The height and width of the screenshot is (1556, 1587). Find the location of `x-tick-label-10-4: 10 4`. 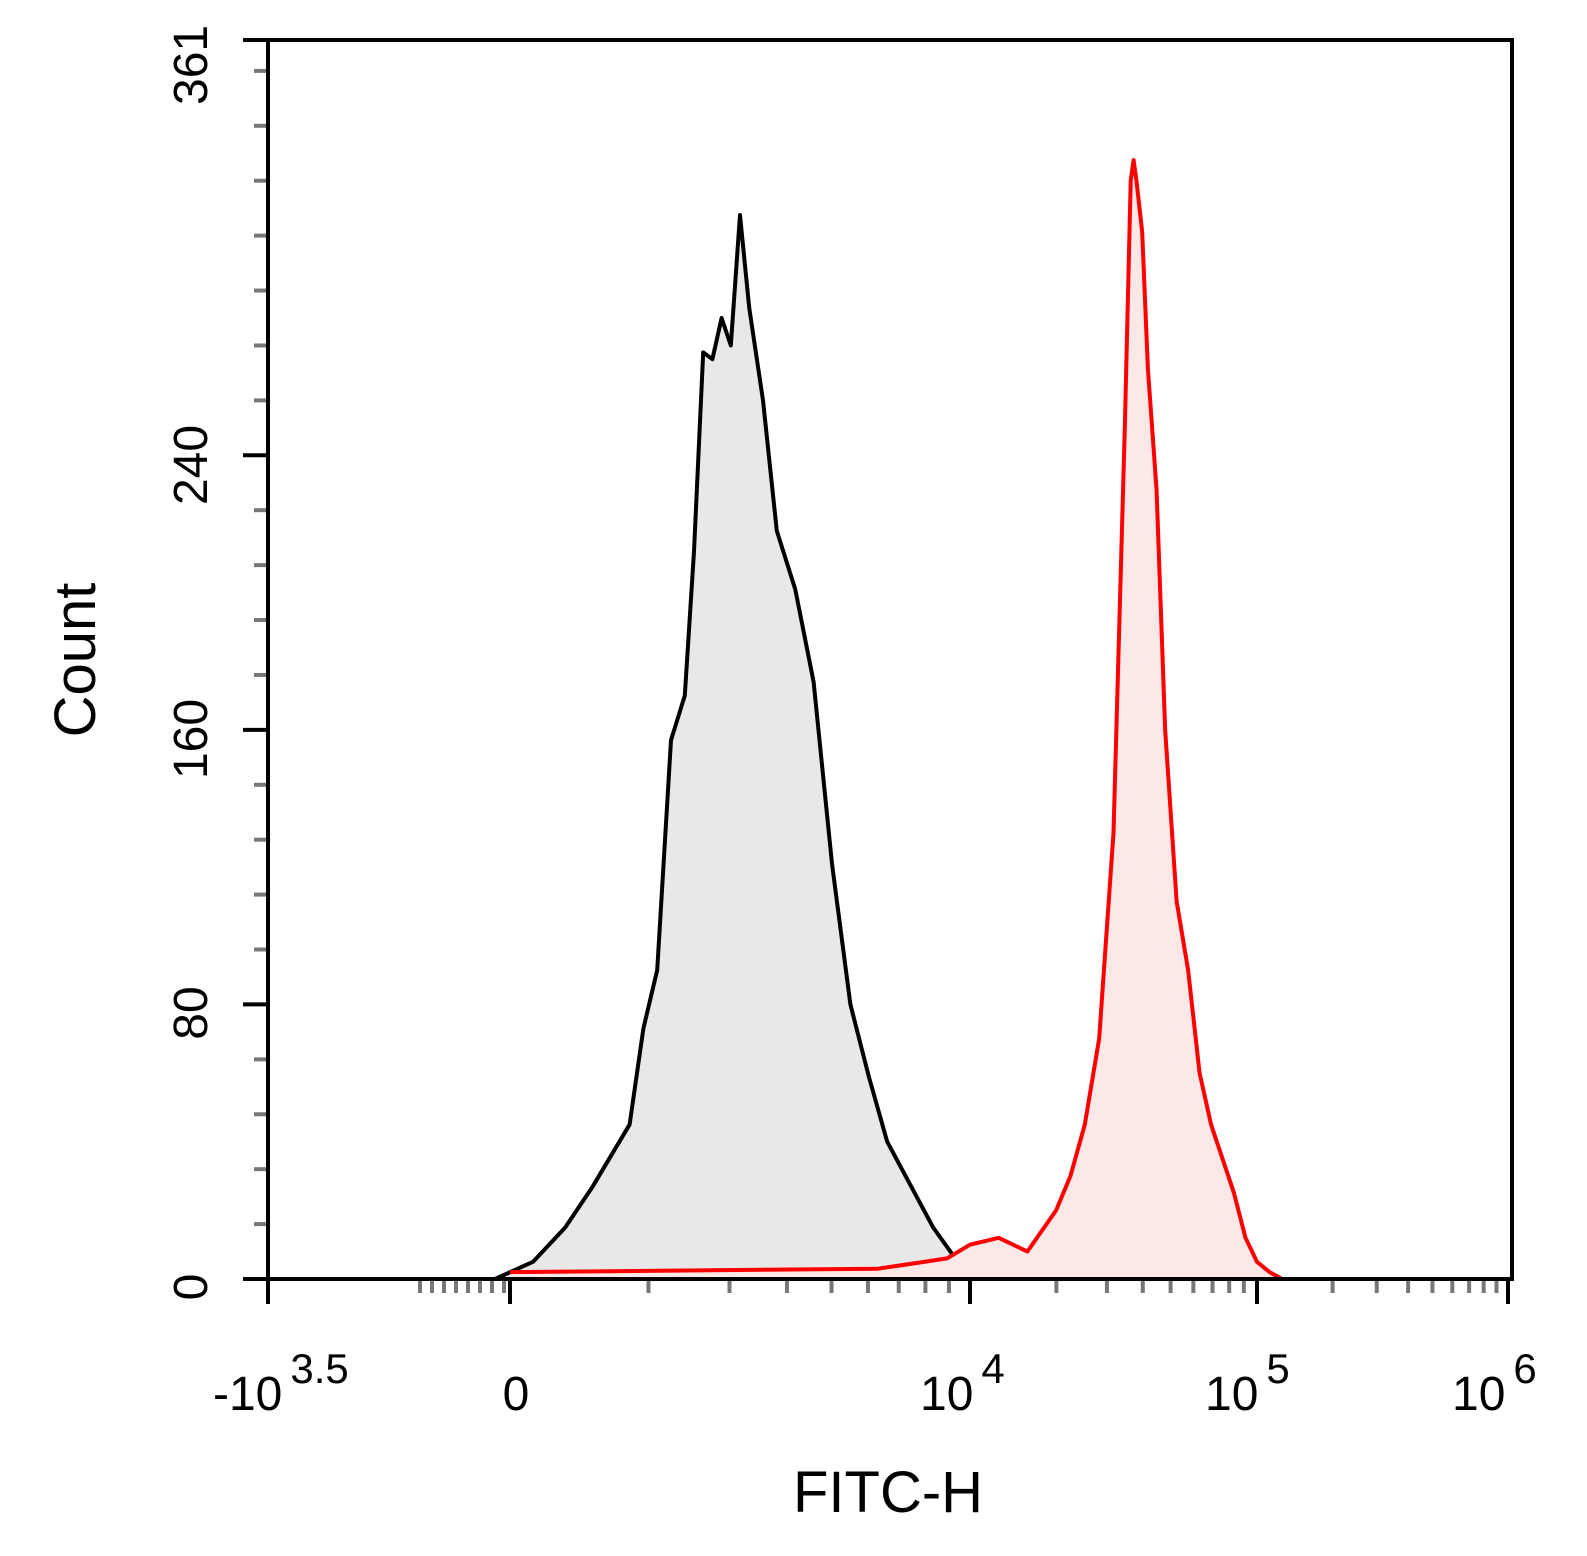

x-tick-label-10-4: 10 4 is located at coordinates (962, 1383).